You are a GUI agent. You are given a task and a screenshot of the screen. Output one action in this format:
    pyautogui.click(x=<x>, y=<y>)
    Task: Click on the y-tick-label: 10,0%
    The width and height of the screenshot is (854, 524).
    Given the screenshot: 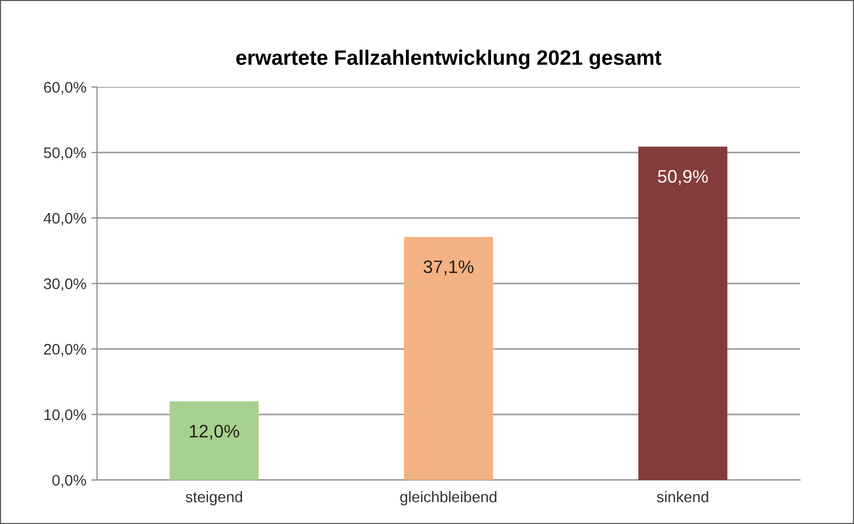 What is the action you would take?
    pyautogui.click(x=65, y=415)
    